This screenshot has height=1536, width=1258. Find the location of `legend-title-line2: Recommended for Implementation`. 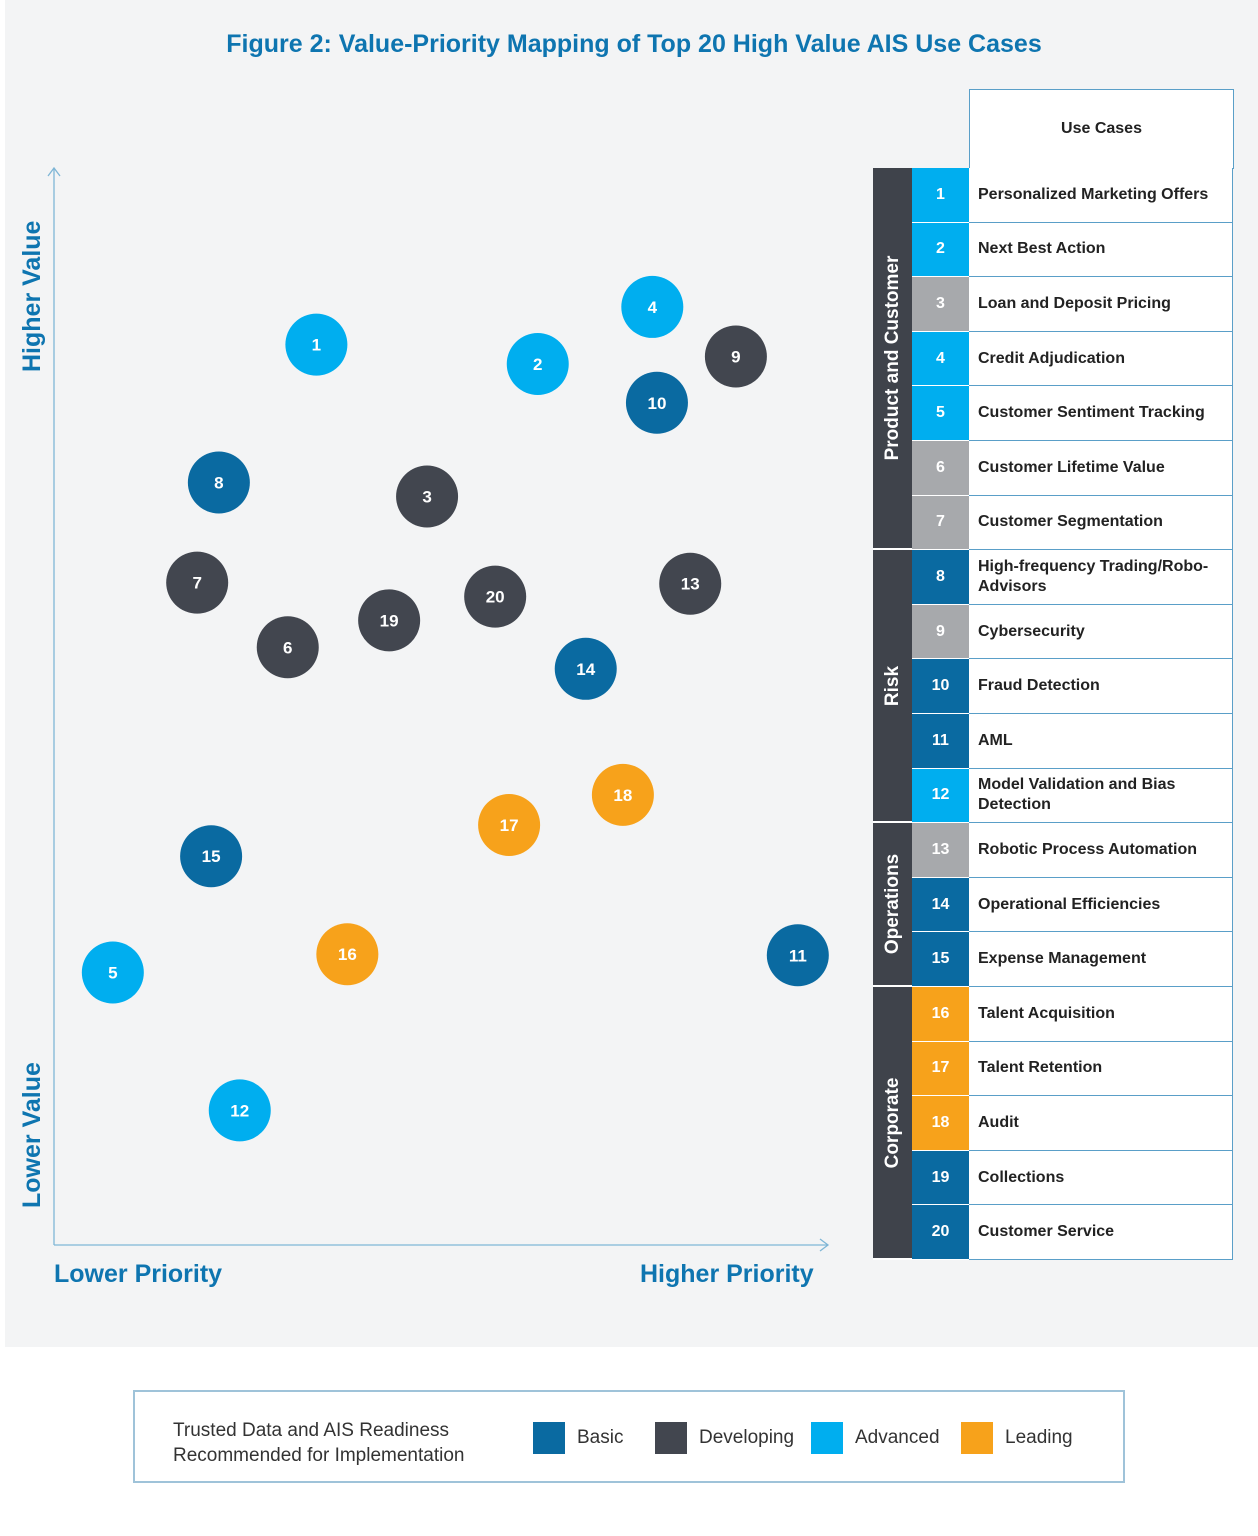

legend-title-line2: Recommended for Implementation is located at coordinates (319, 1455).